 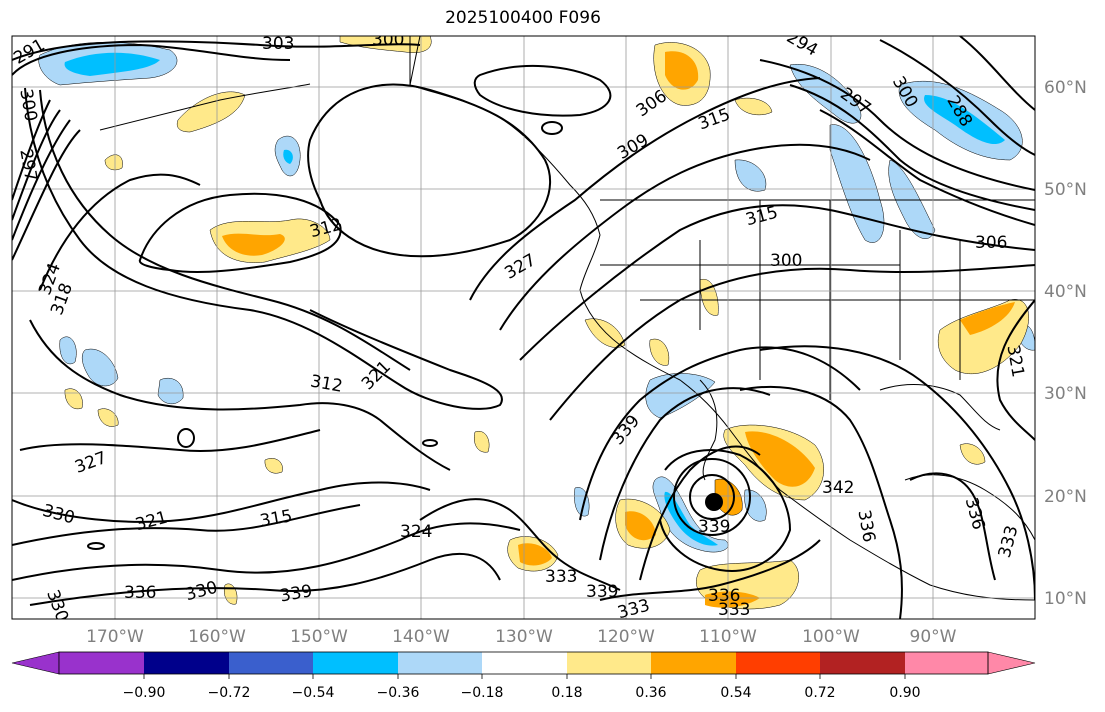 What do you see at coordinates (838, 488) in the screenshot?
I see `contour-label: 342` at bounding box center [838, 488].